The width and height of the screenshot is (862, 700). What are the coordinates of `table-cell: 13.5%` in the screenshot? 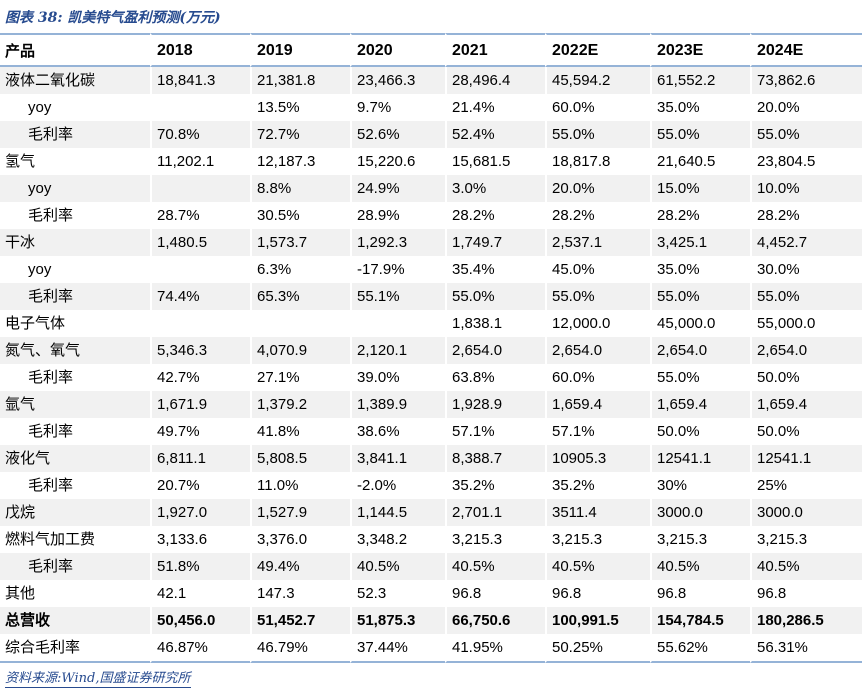 It's located at (300, 107).